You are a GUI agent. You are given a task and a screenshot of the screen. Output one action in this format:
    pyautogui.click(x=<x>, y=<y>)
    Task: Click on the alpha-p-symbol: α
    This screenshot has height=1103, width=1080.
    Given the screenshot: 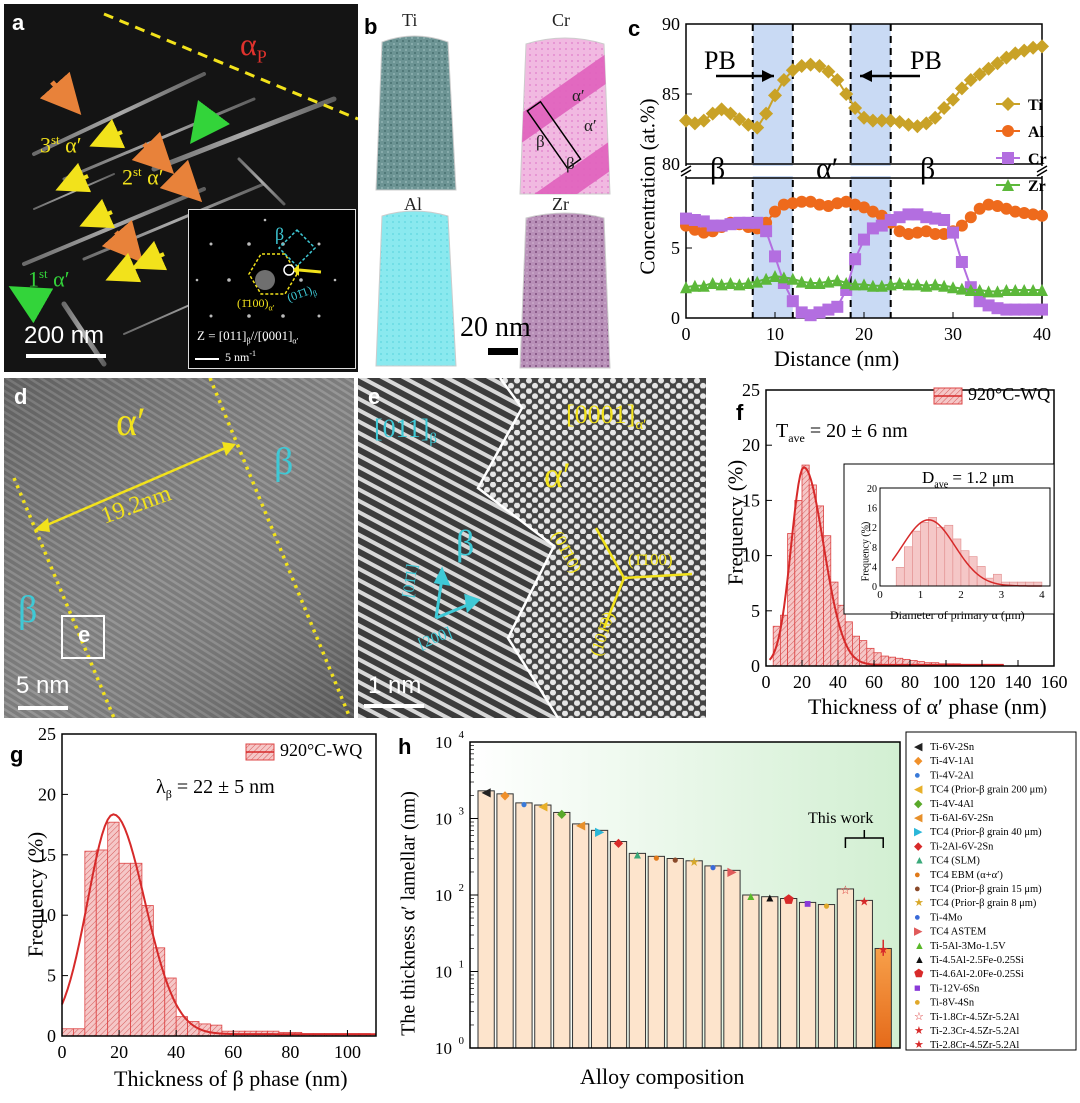 What is the action you would take?
    pyautogui.click(x=248, y=44)
    